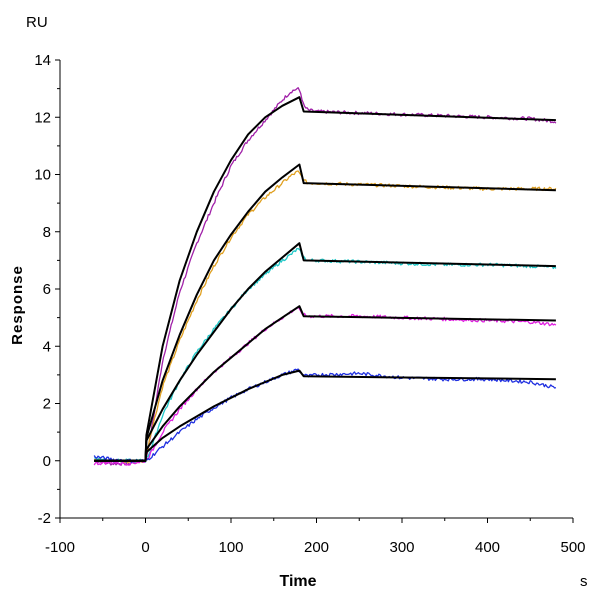 The width and height of the screenshot is (600, 605). I want to click on x-tick-label: 400, so click(487, 547).